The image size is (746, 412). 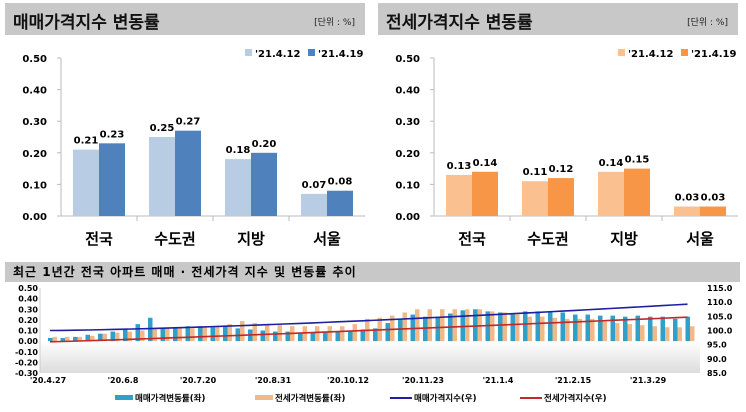 What do you see at coordinates (372, 272) in the screenshot?
I see `trend-title: 최근 1년간 전국 아파트 매매 · 전세가격 지수 및 변동률 추이` at bounding box center [372, 272].